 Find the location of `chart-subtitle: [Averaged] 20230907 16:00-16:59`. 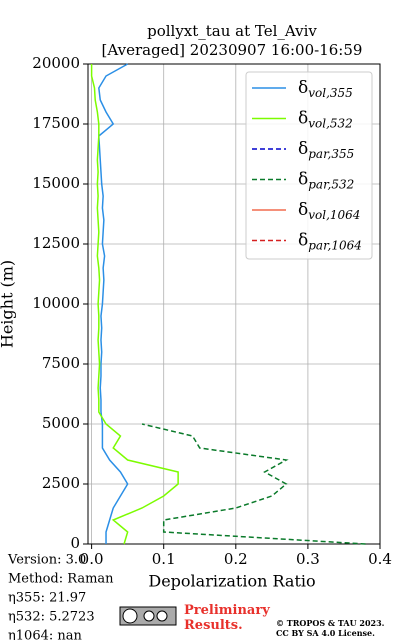

chart-subtitle: [Averaged] 20230907 16:00-16:59 is located at coordinates (232, 50).